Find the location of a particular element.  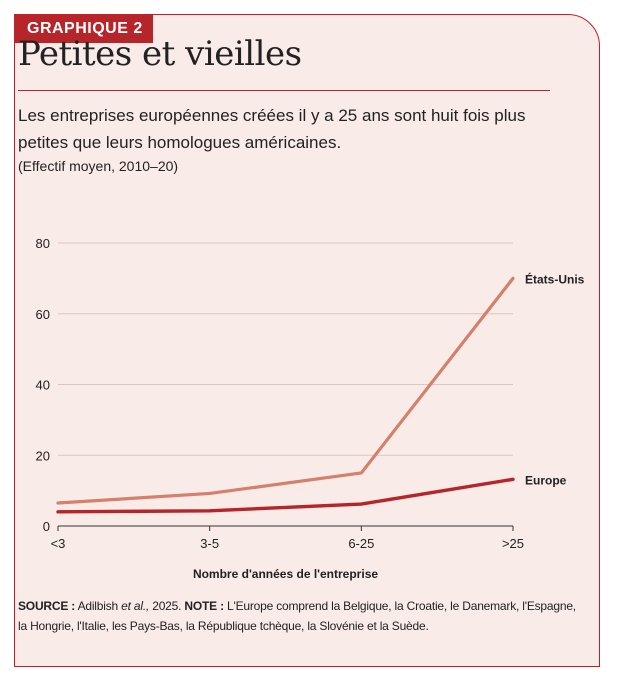

series-label: Europe is located at coordinates (546, 480).